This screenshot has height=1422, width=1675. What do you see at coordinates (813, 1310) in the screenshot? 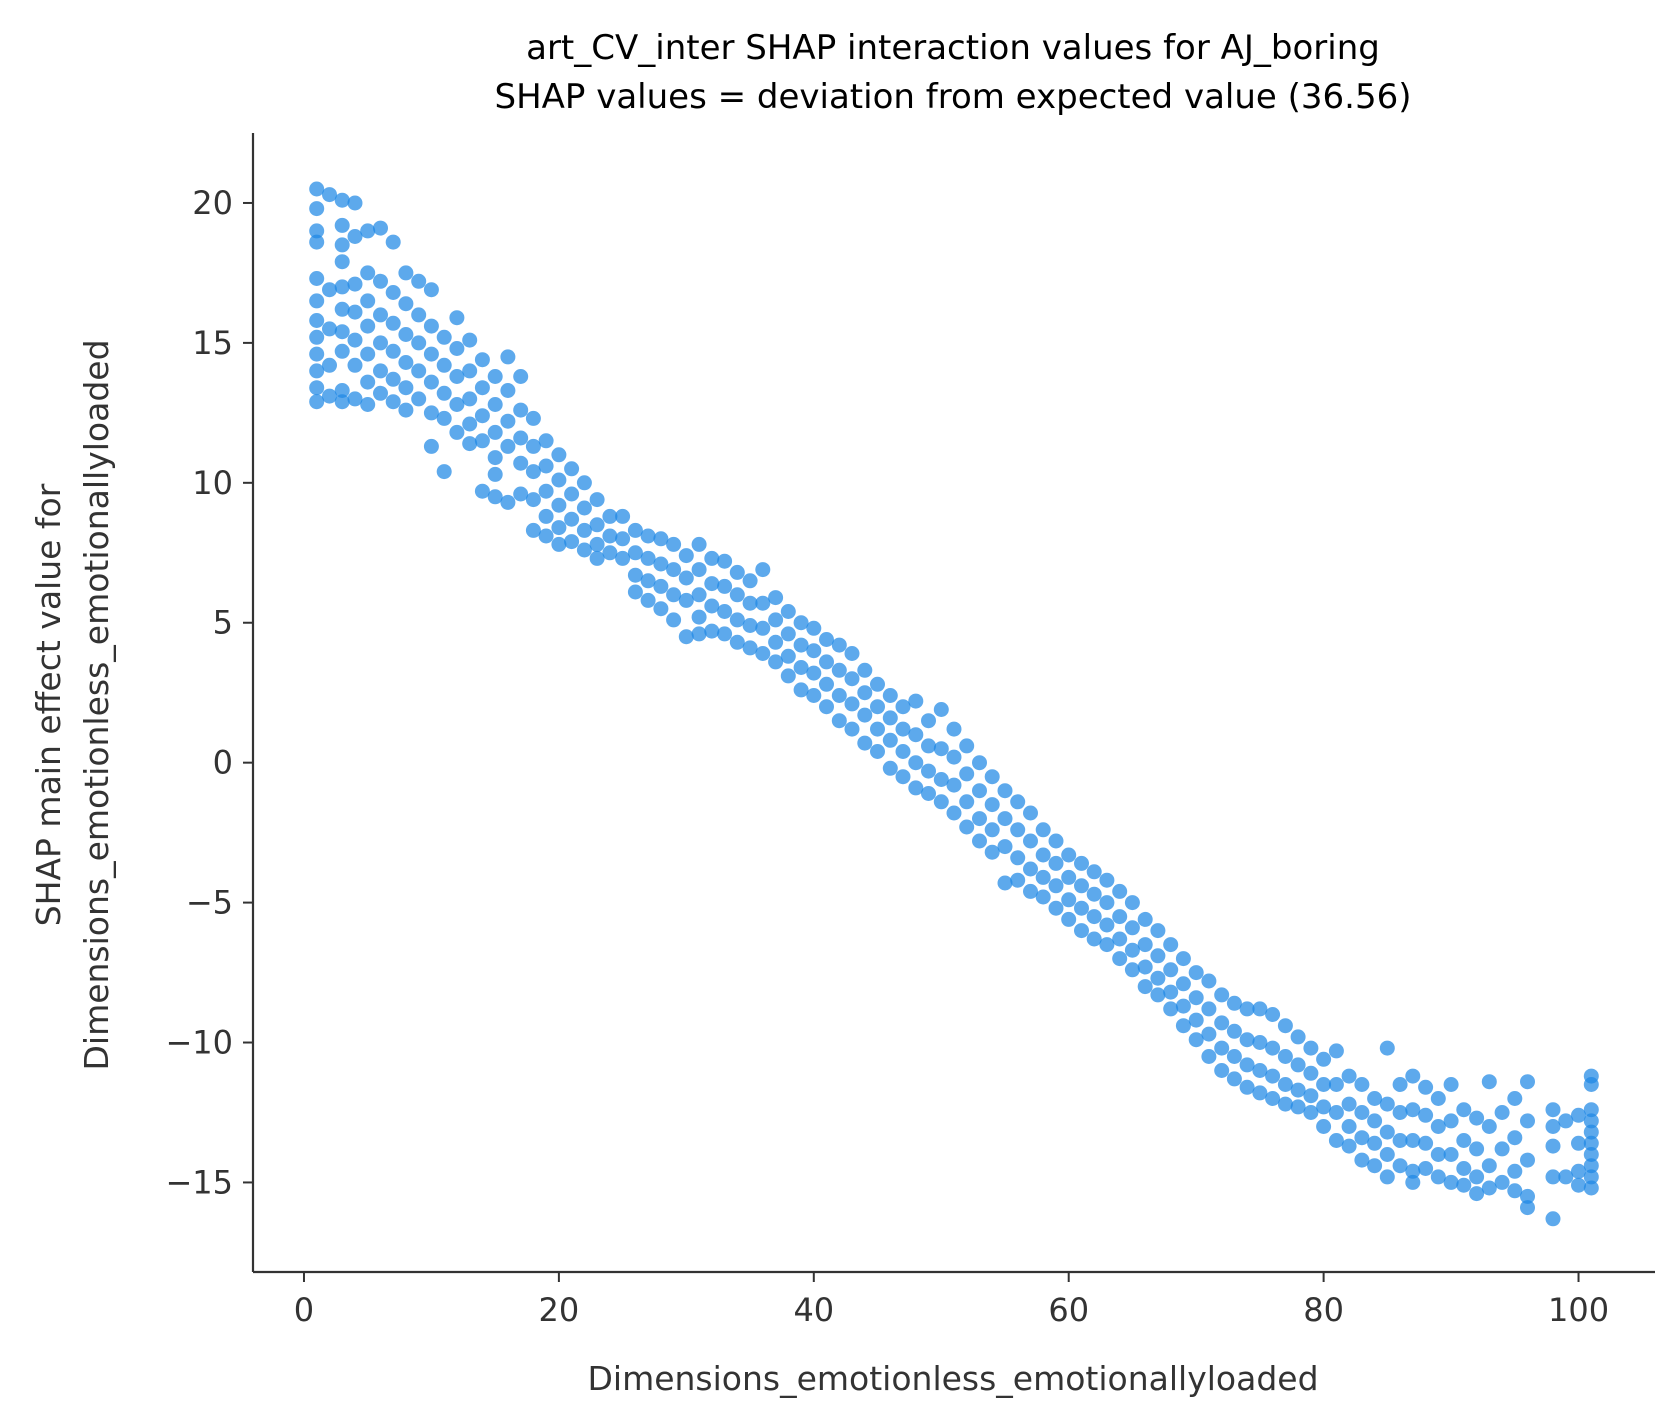
I see `x-tick-label: 40` at bounding box center [813, 1310].